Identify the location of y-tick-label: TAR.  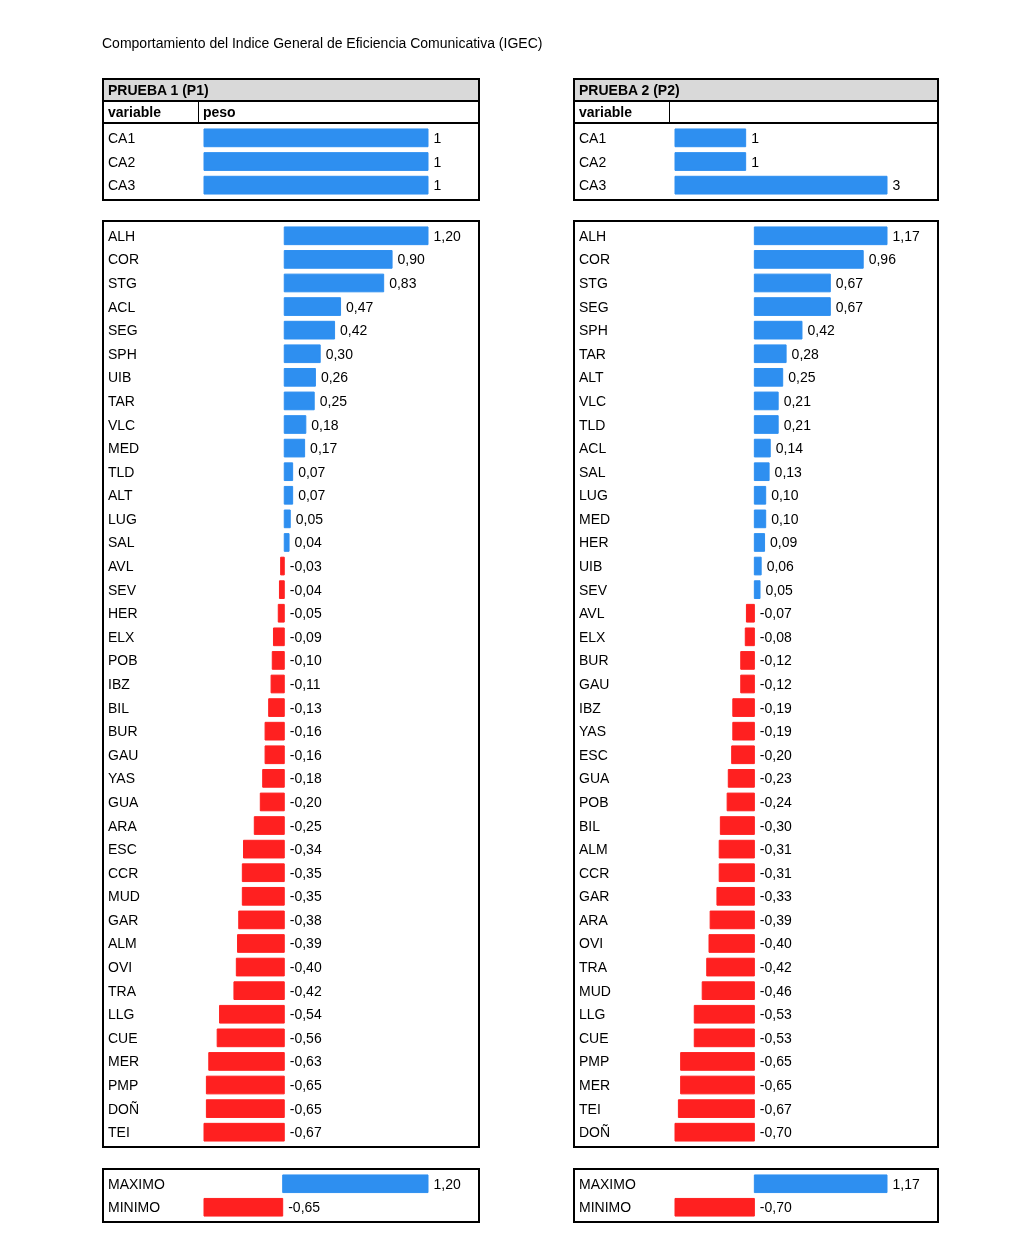
(121, 400).